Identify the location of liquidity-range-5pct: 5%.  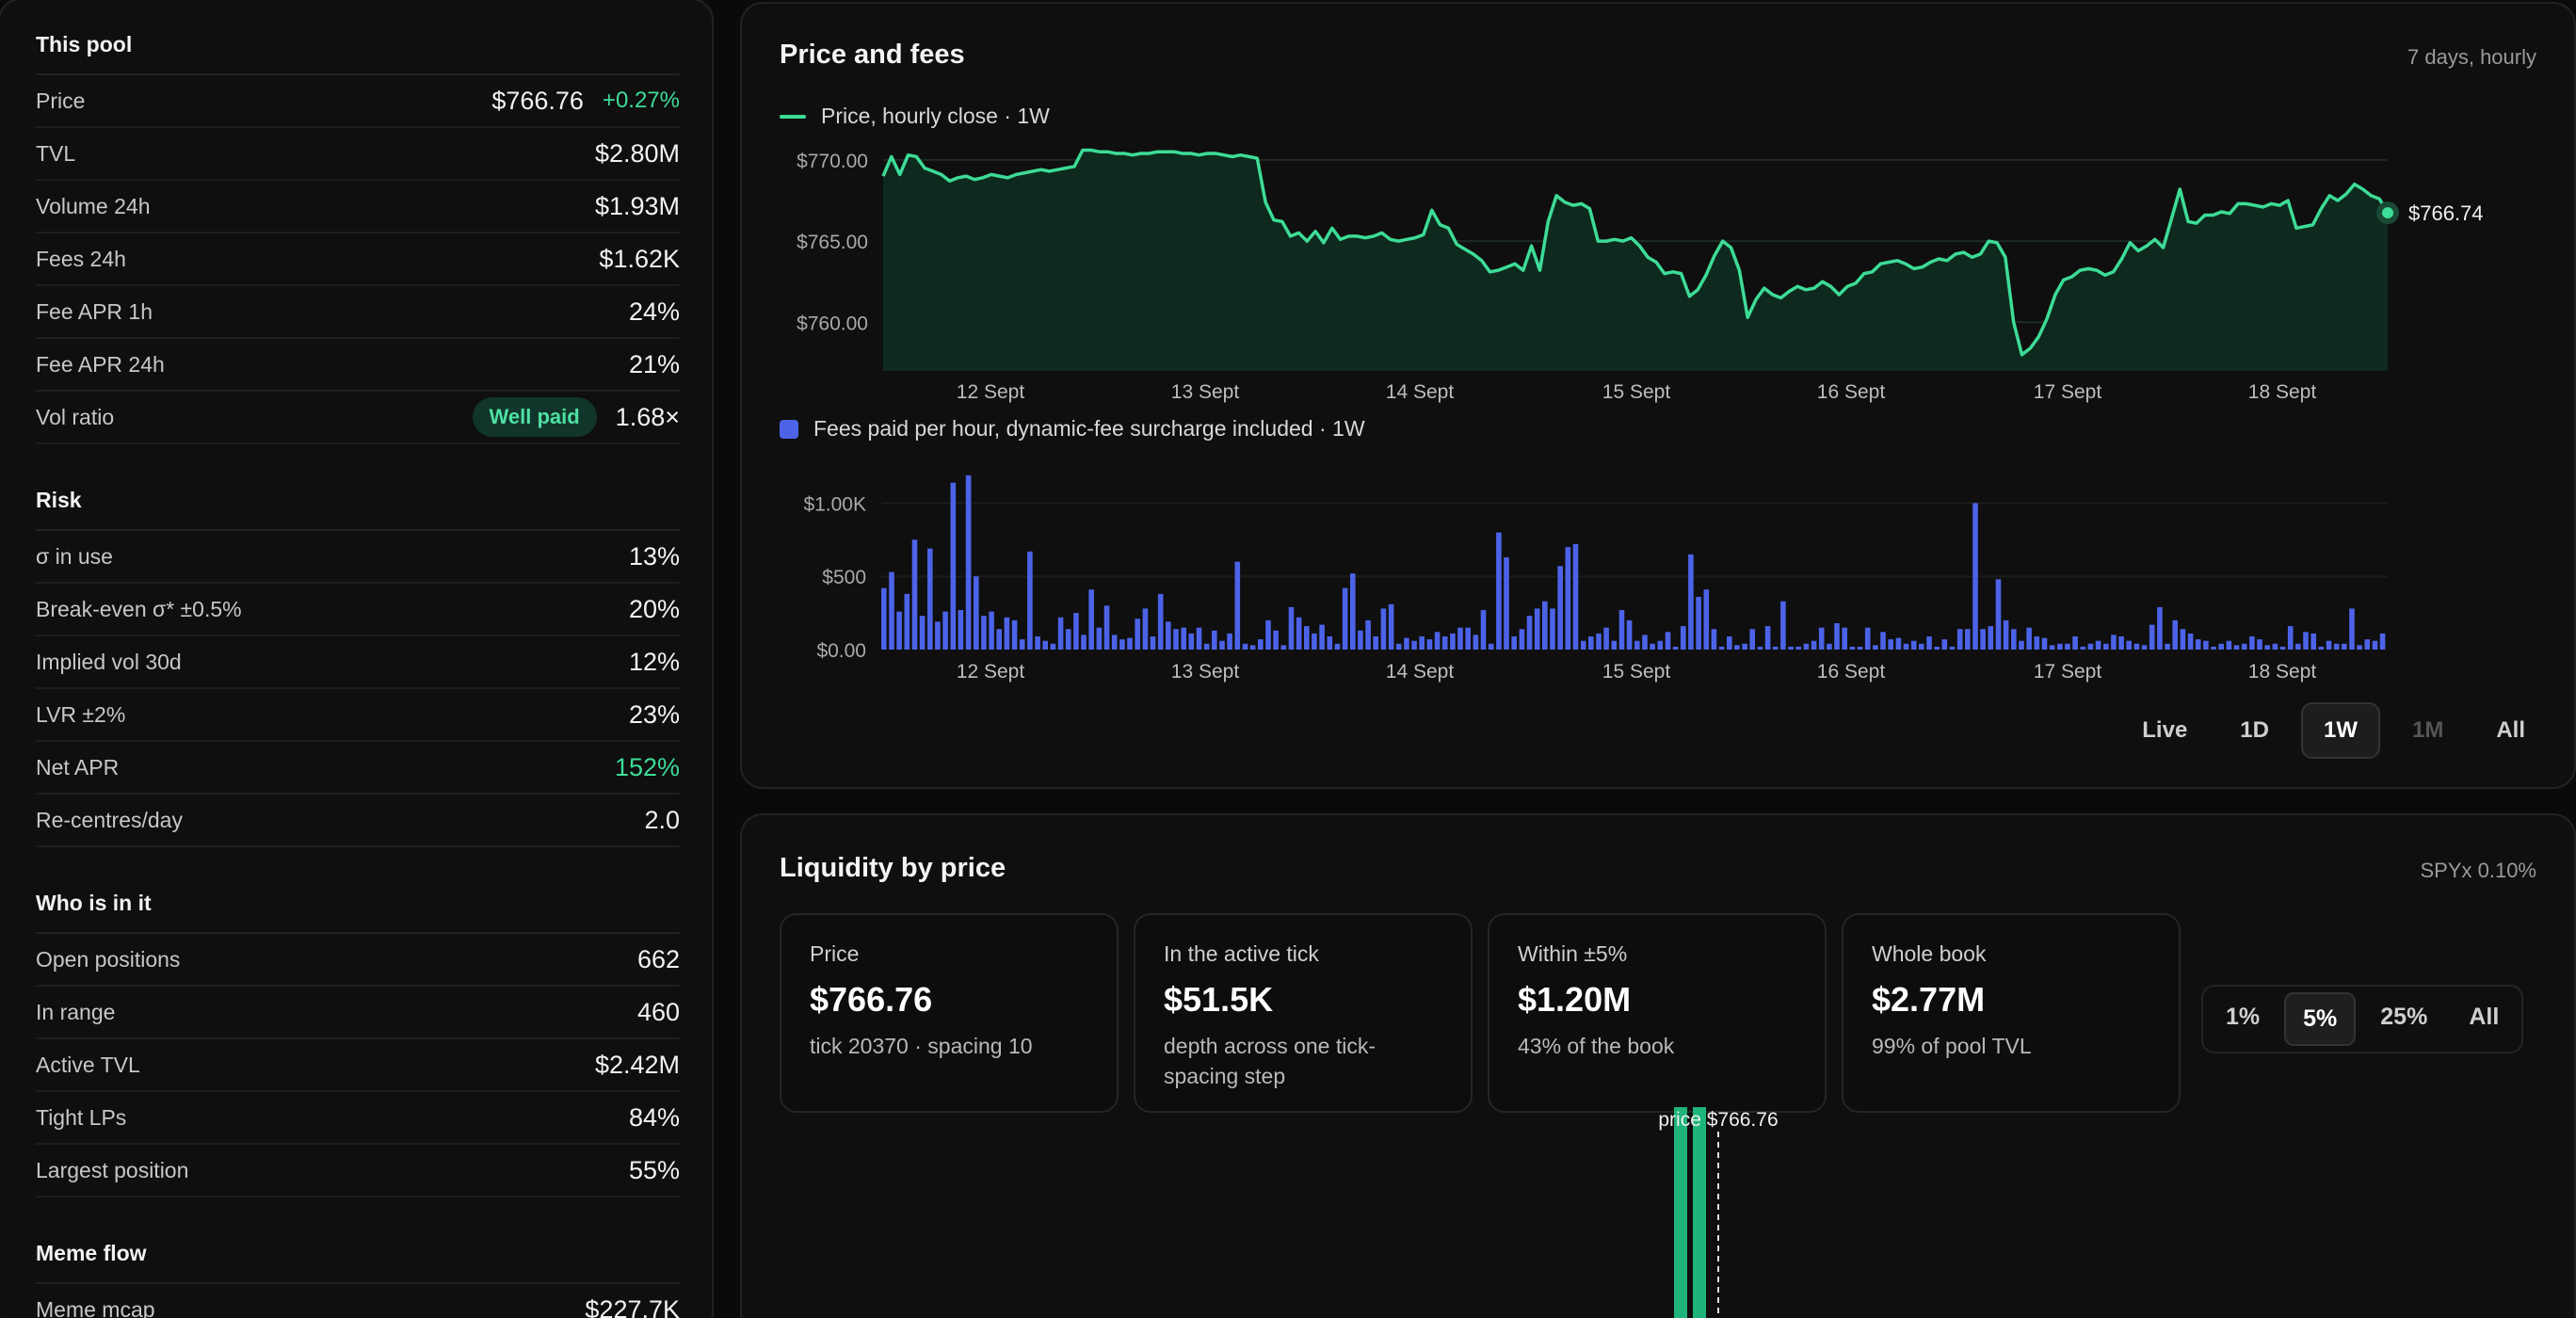
(2320, 1019).